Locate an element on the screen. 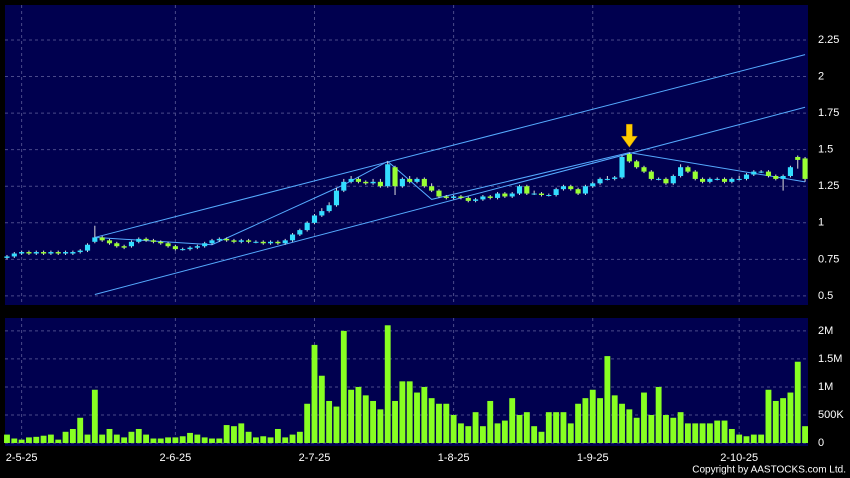  x-tick-label: 2-5-25 is located at coordinates (22, 458).